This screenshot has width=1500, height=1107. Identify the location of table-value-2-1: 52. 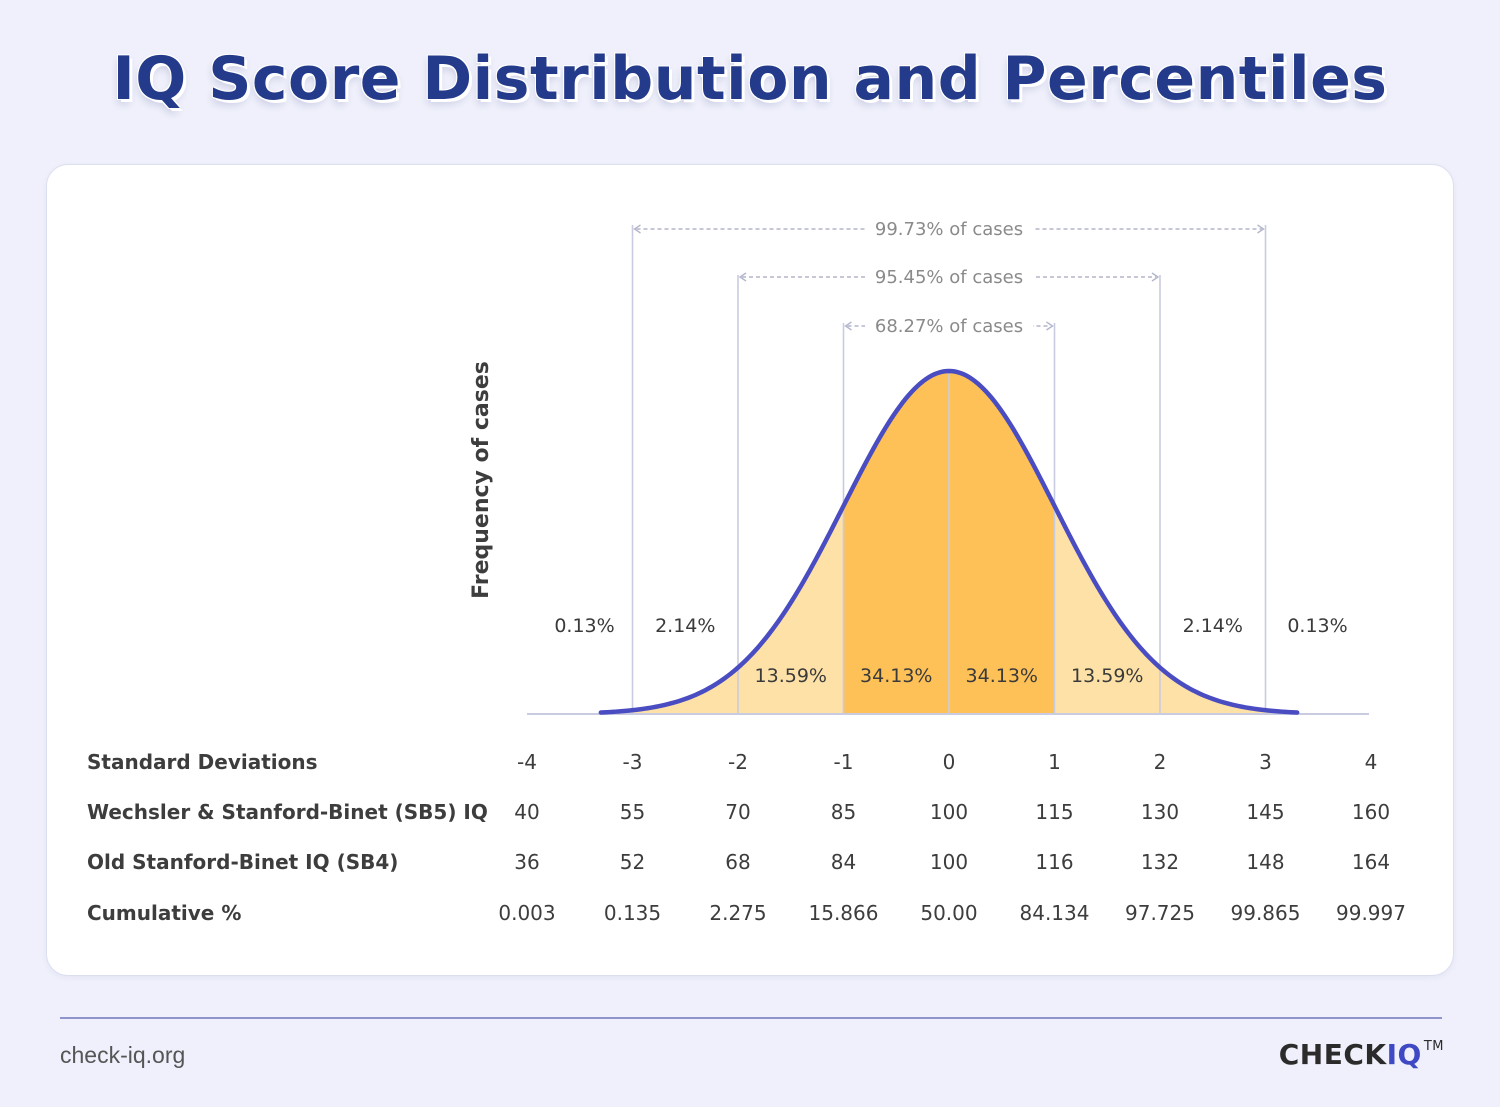
(632, 862).